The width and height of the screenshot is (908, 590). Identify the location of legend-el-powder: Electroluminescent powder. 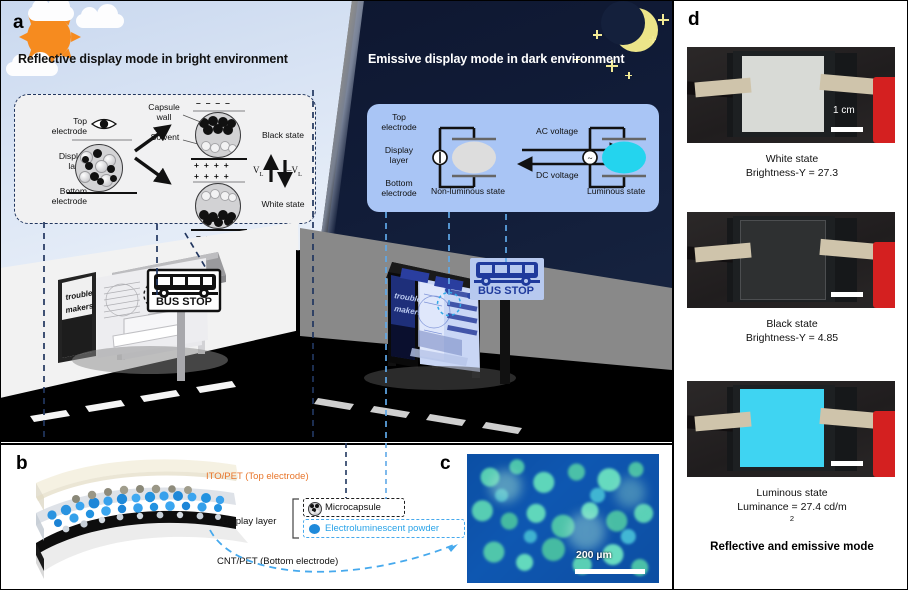
(384, 528).